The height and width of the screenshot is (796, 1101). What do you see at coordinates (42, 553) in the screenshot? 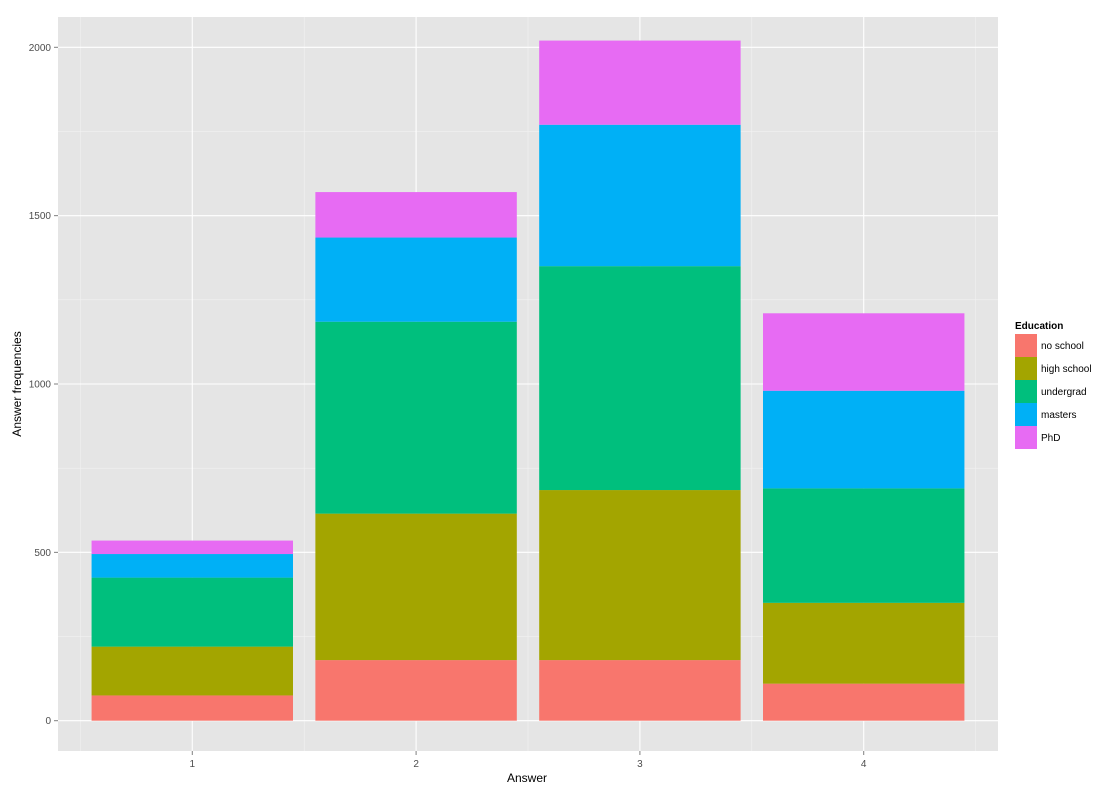
I see `y-tick-label: 500` at bounding box center [42, 553].